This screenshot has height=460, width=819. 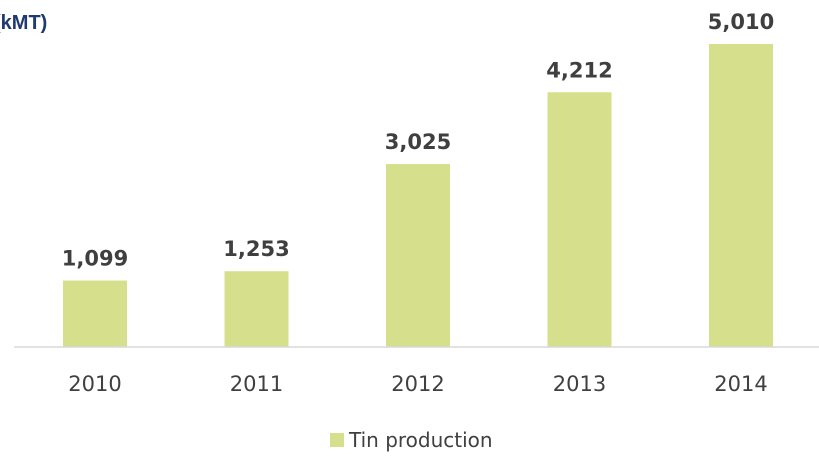 I want to click on legend-label: Tin production, so click(x=420, y=440).